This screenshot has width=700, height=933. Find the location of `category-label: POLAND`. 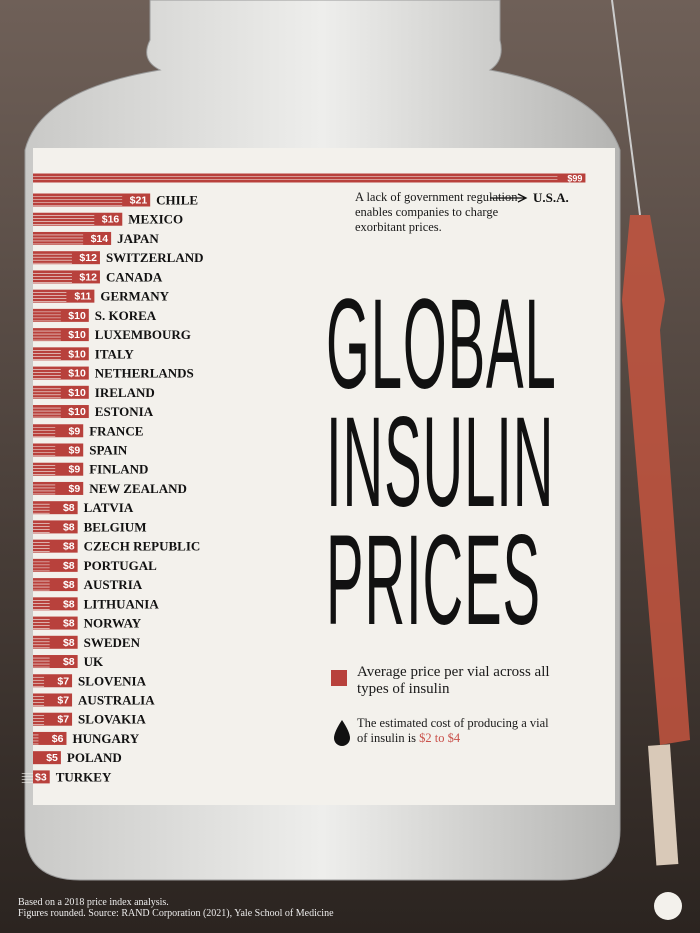

category-label: POLAND is located at coordinates (94, 757).